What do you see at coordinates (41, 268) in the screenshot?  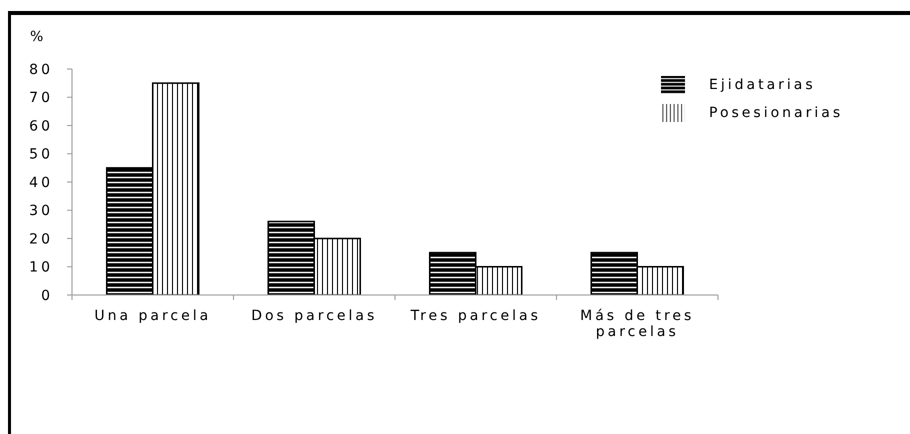 I see `y-tick-label: 10` at bounding box center [41, 268].